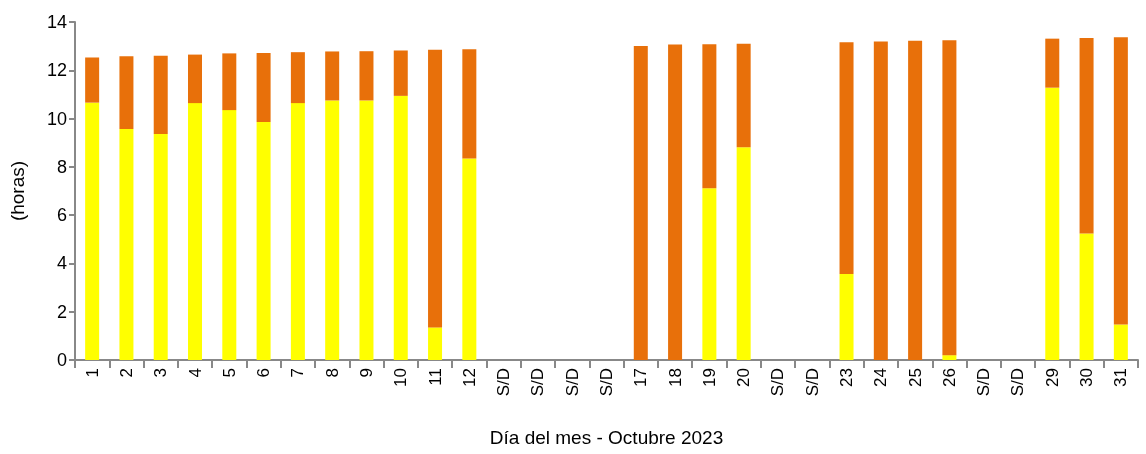  What do you see at coordinates (915, 377) in the screenshot?
I see `x-tick-label: 25` at bounding box center [915, 377].